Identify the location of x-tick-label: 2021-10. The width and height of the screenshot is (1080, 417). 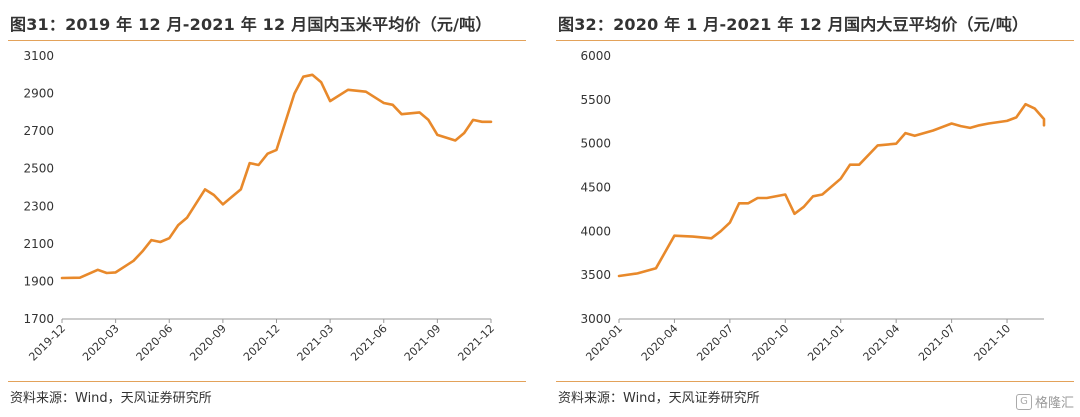
(992, 343).